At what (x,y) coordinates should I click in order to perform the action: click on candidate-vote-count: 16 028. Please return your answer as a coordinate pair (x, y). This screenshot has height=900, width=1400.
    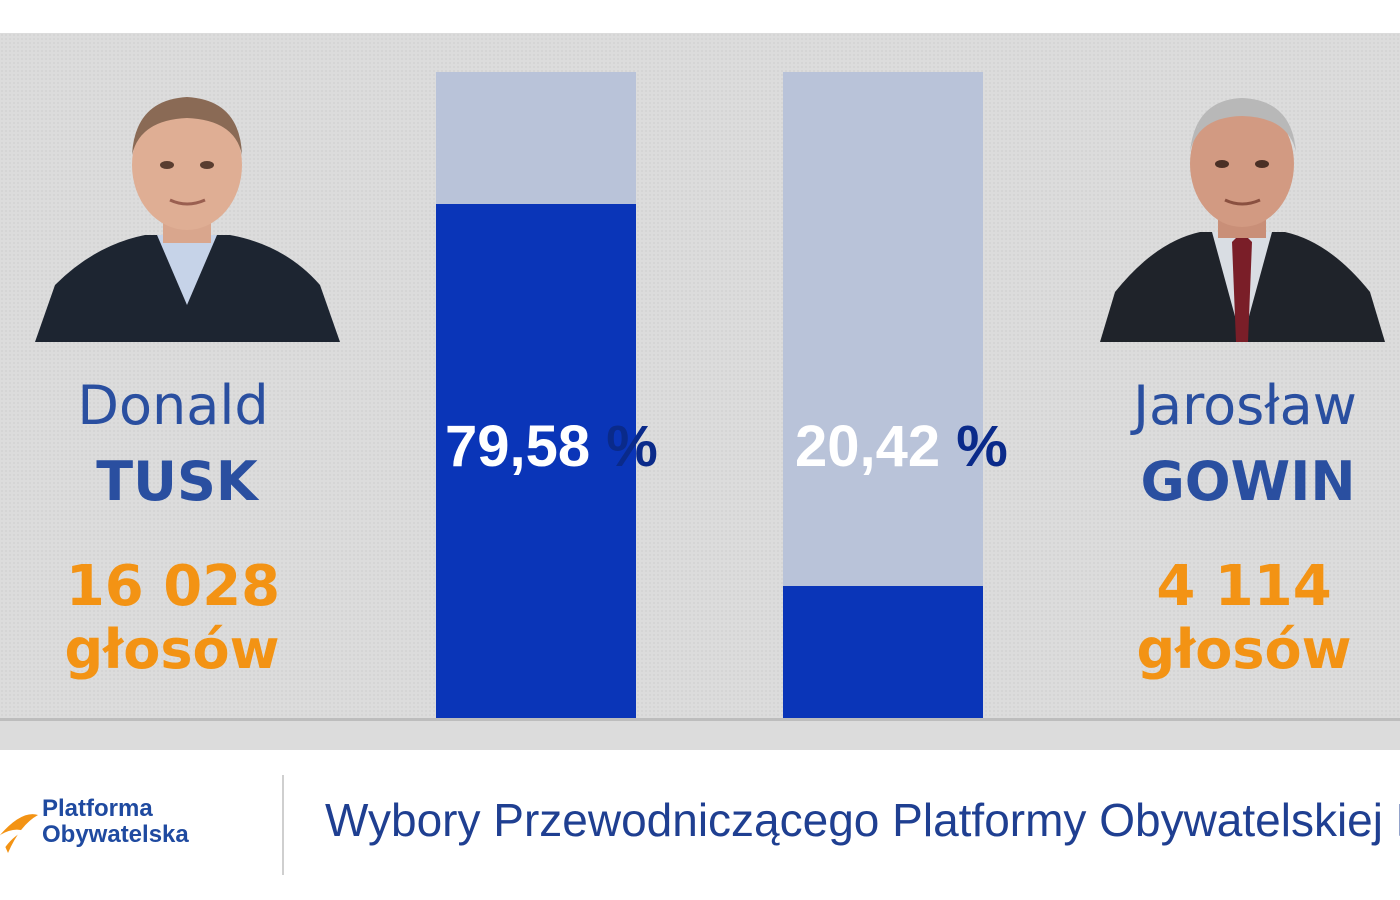
    Looking at the image, I should click on (173, 586).